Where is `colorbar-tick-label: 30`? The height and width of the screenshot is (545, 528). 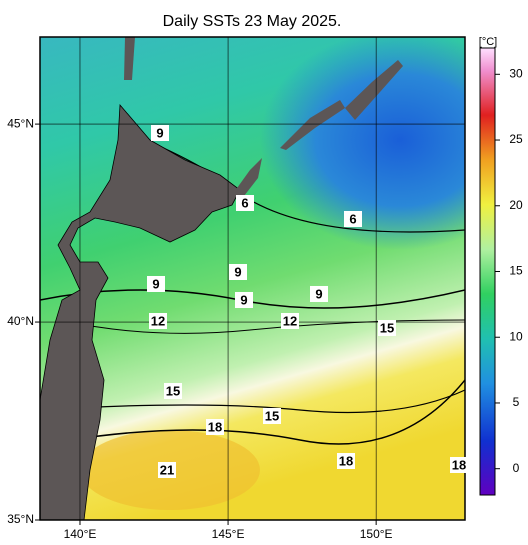 colorbar-tick-label: 30 is located at coordinates (516, 73).